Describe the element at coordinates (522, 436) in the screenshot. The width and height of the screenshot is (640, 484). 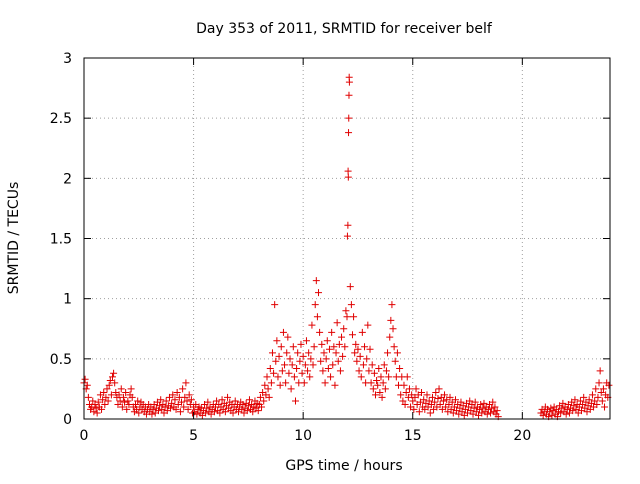
I see `x-tick-label: 20` at that location.